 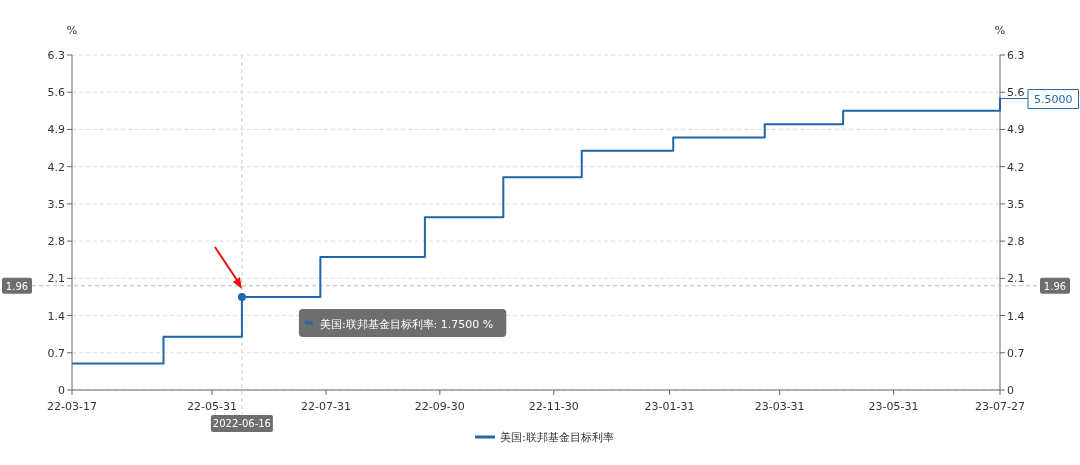 What do you see at coordinates (1016, 93) in the screenshot?
I see `y2-tick-label: 5.6` at bounding box center [1016, 93].